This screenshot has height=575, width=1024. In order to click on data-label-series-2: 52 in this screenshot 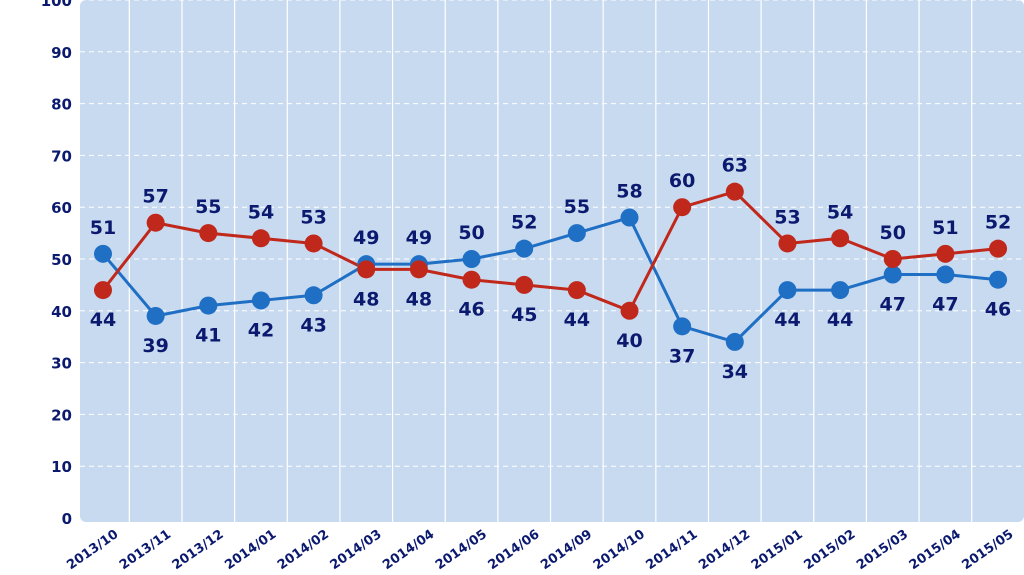, I will do `click(998, 223)`.